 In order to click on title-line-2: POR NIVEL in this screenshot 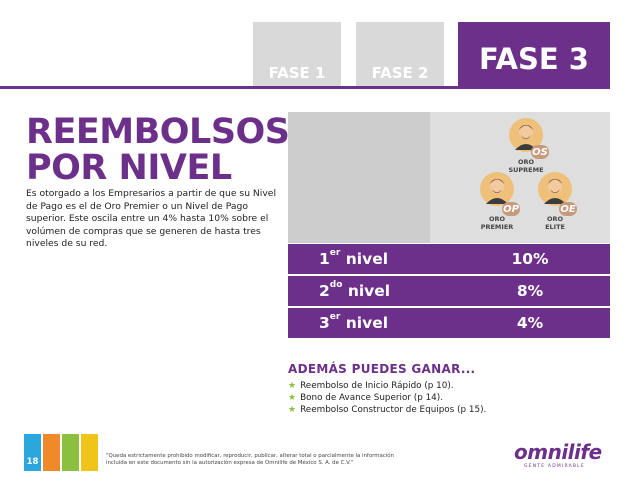, I will do `click(129, 168)`.